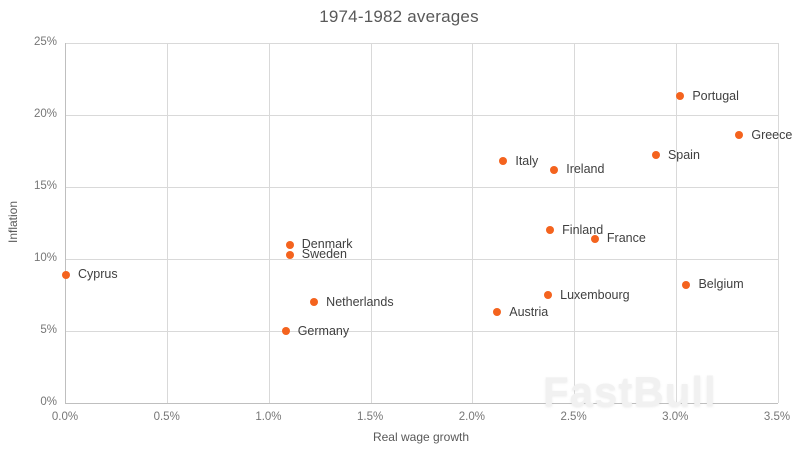 This screenshot has height=458, width=798. Describe the element at coordinates (314, 302) in the screenshot. I see `data-point-netherlands` at that location.